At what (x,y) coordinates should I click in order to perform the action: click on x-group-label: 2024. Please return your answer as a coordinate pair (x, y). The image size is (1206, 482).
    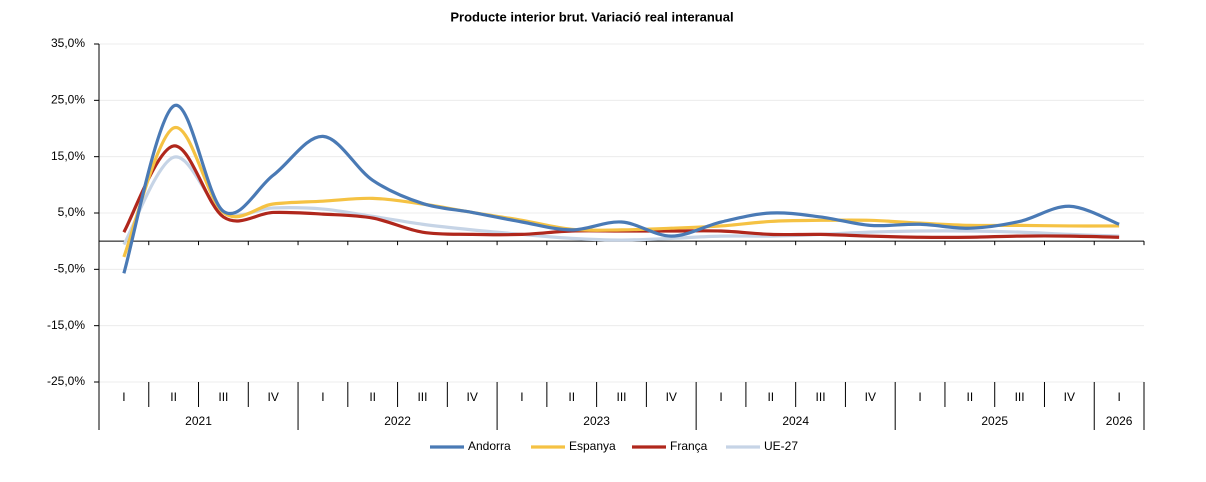
    Looking at the image, I should click on (795, 421).